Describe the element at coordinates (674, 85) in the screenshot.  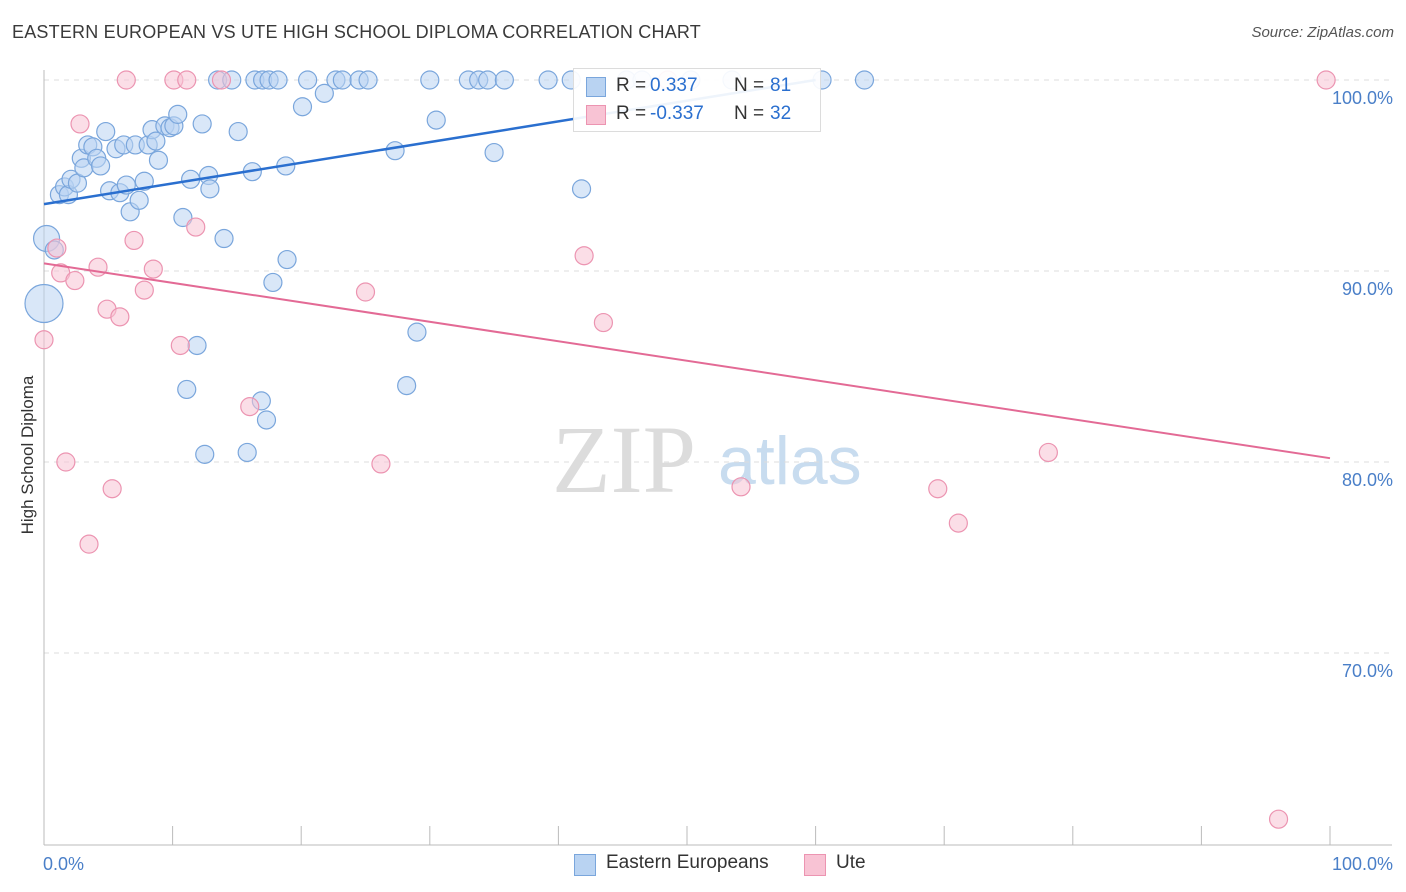
I see `stats-r-value: 0.337` at that location.